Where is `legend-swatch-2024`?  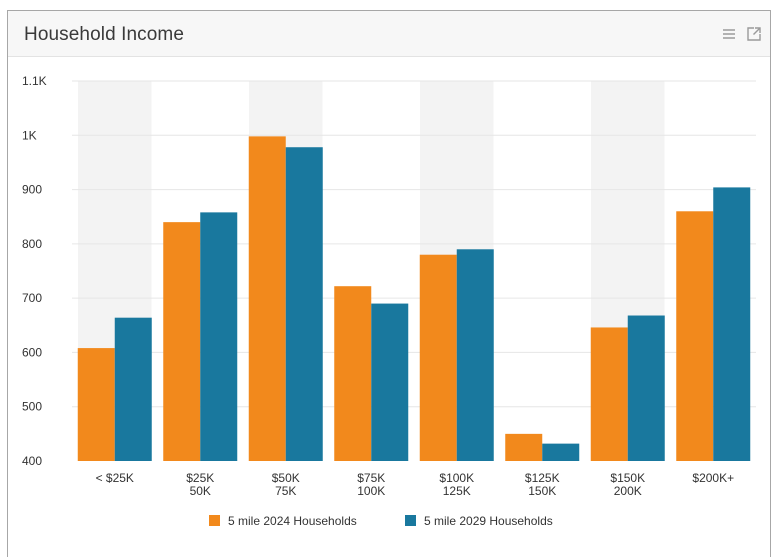 legend-swatch-2024 is located at coordinates (214, 520).